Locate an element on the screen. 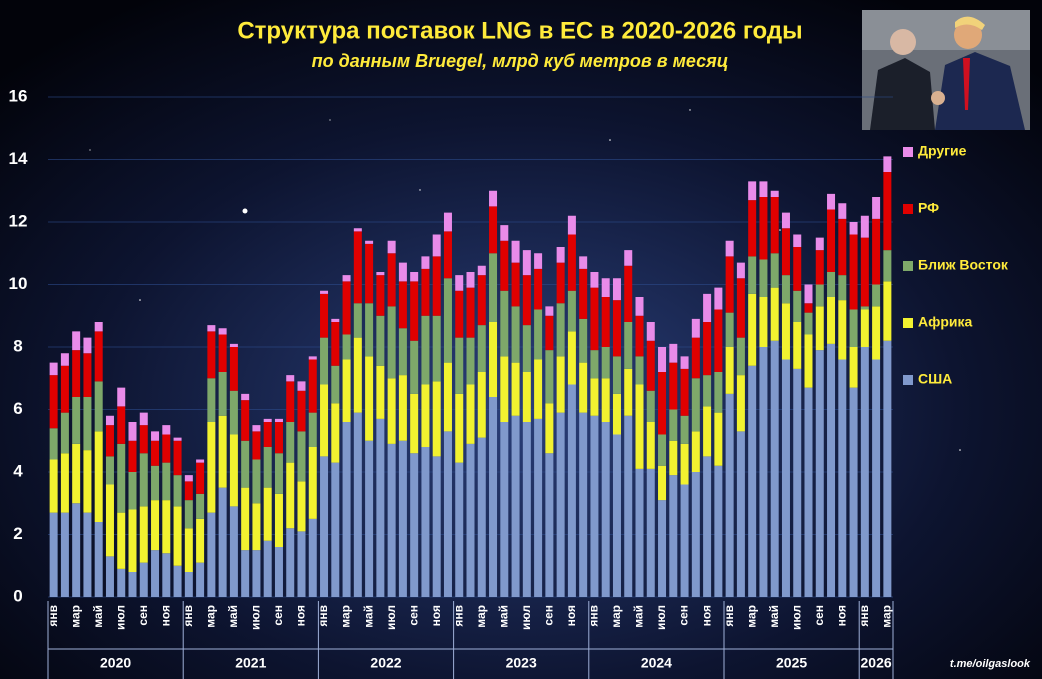  legend-label: Африка is located at coordinates (945, 322).